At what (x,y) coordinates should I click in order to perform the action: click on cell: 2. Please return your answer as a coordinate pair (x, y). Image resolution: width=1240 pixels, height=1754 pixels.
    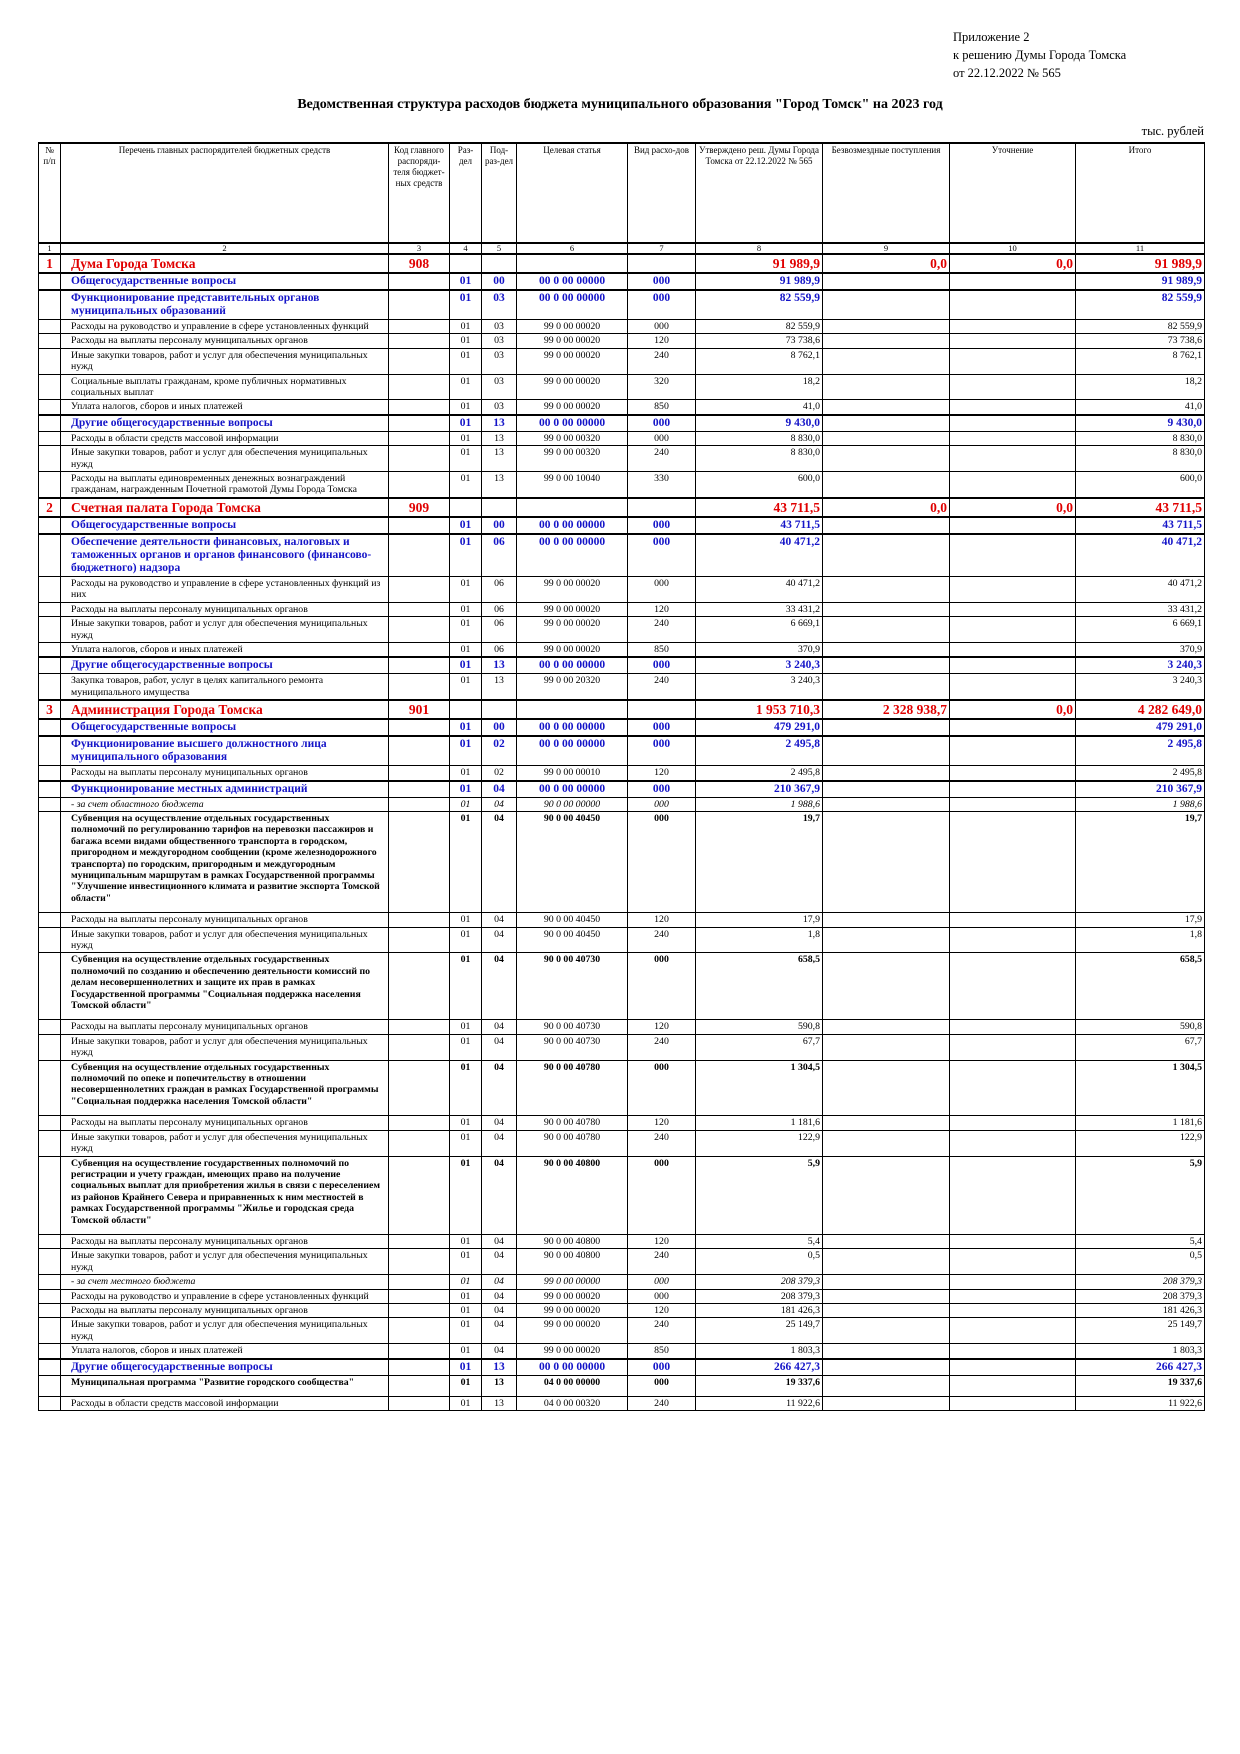
    Looking at the image, I should click on (49, 507).